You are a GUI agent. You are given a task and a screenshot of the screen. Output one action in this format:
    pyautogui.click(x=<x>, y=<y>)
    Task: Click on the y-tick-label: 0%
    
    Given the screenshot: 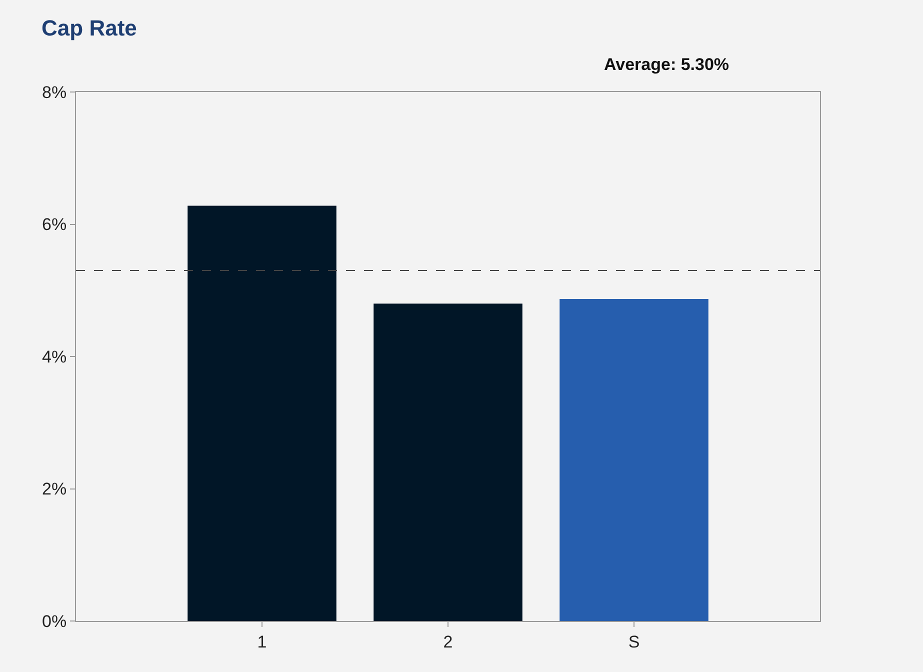 What is the action you would take?
    pyautogui.click(x=54, y=621)
    